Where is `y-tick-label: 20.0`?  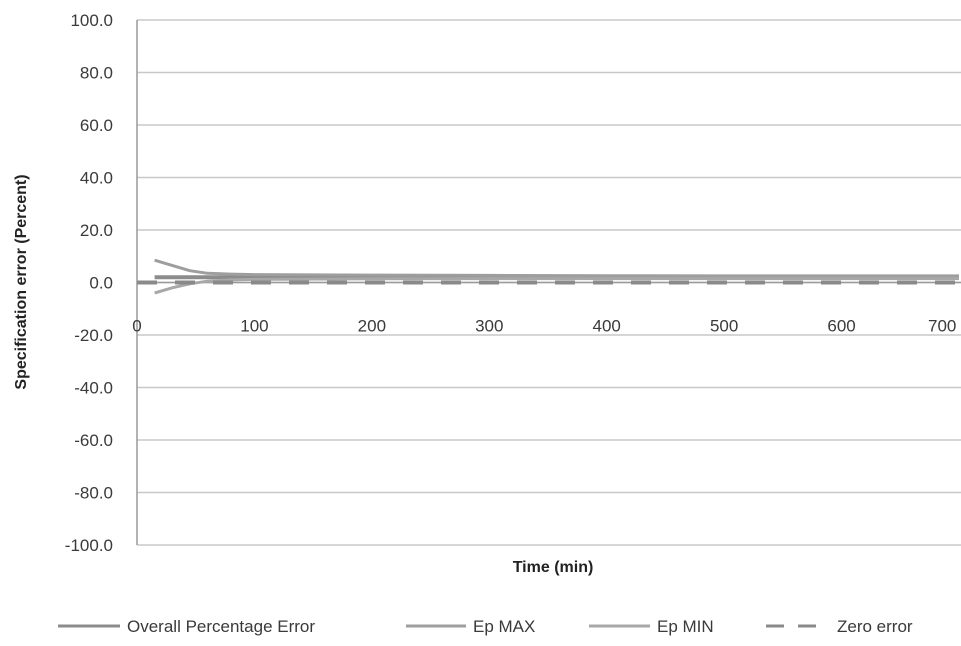
y-tick-label: 20.0 is located at coordinates (96, 230).